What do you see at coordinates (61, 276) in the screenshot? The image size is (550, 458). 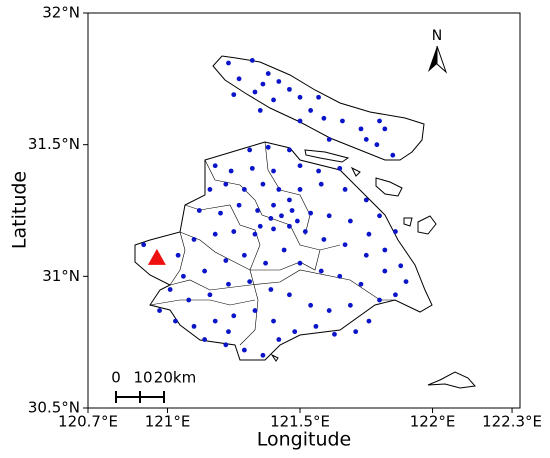 I see `y-tick-label: 31°N` at bounding box center [61, 276].